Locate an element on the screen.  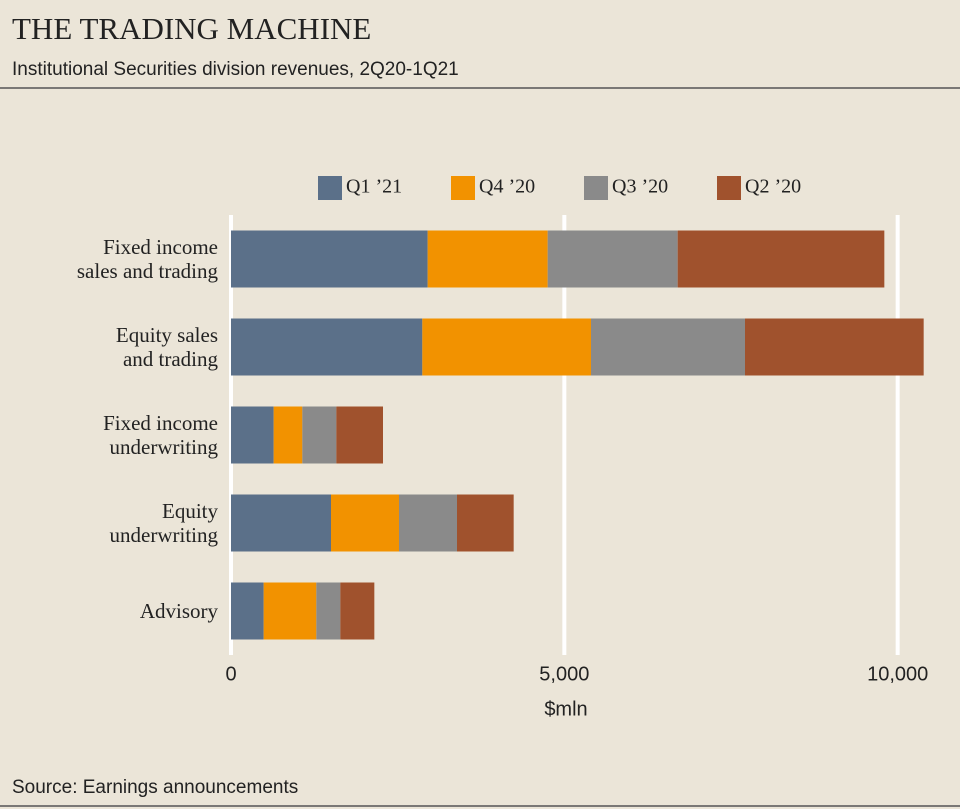
y-tick-label: Equity underwriting is located at coordinates (163, 523).